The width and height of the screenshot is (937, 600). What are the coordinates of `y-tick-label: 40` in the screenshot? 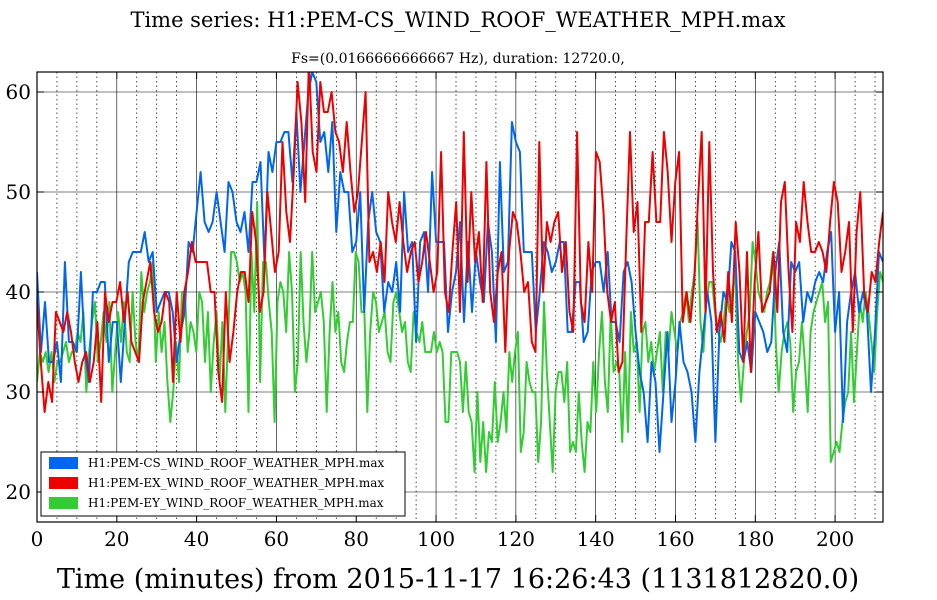 It's located at (18, 292).